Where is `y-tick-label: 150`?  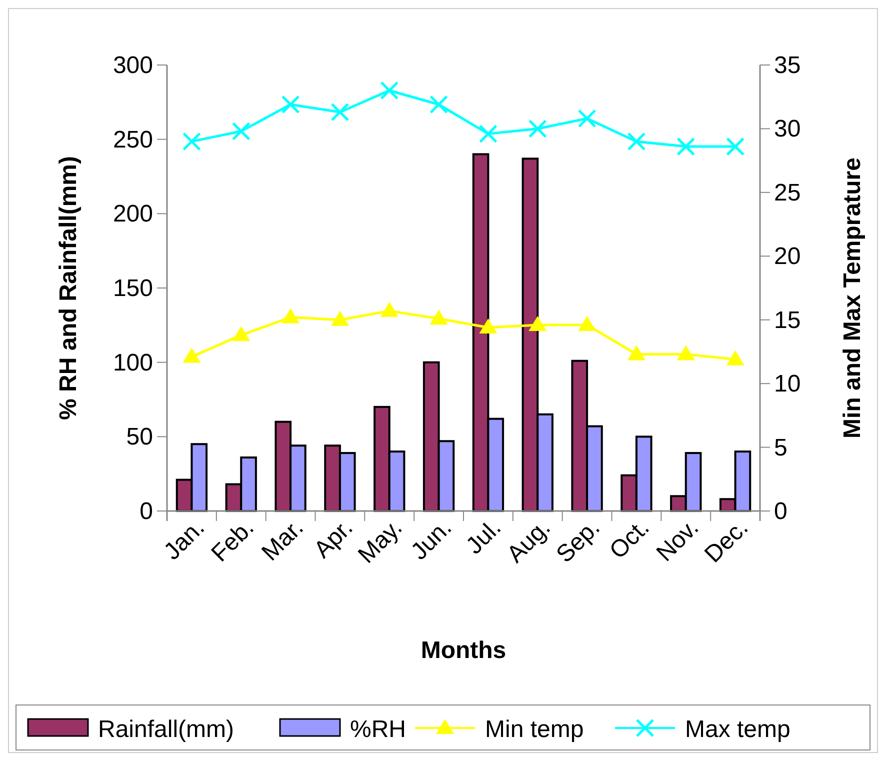
y-tick-label: 150 is located at coordinates (132, 288).